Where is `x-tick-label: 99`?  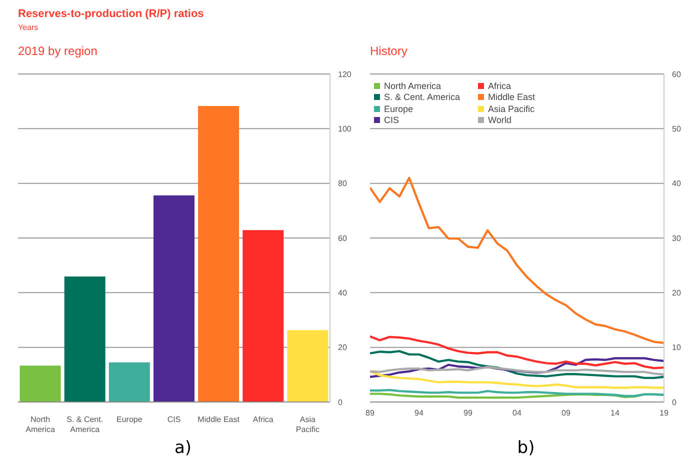
x-tick-label: 99 is located at coordinates (468, 413).